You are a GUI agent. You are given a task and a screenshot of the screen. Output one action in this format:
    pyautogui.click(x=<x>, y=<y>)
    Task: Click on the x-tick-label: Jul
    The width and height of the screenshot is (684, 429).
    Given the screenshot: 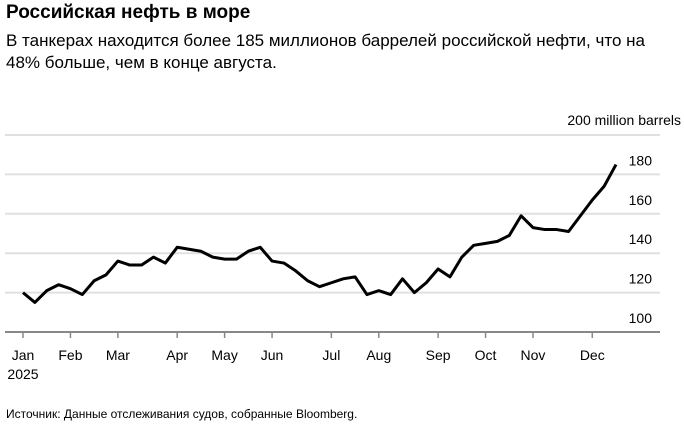 What is the action you would take?
    pyautogui.click(x=331, y=355)
    